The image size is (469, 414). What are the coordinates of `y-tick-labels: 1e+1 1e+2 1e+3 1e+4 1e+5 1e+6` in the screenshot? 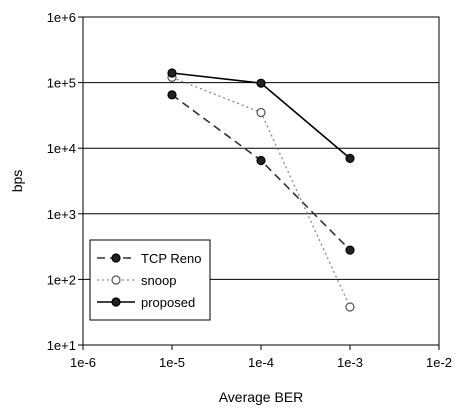 It's located at (61, 181).